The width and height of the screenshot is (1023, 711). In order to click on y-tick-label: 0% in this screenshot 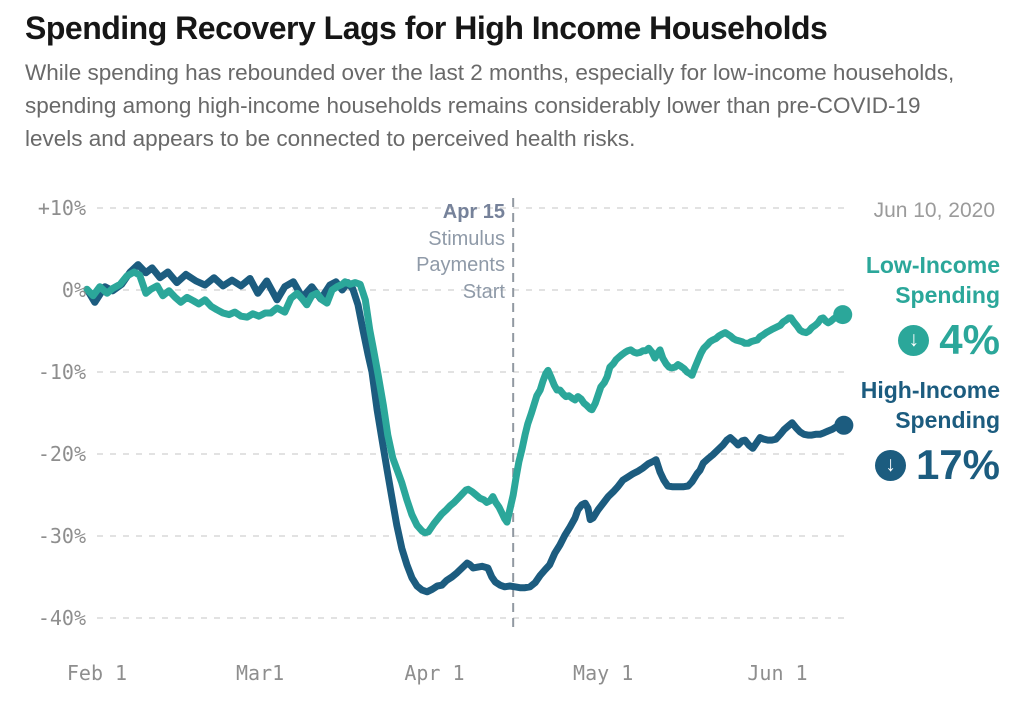, I will do `click(73, 290)`.